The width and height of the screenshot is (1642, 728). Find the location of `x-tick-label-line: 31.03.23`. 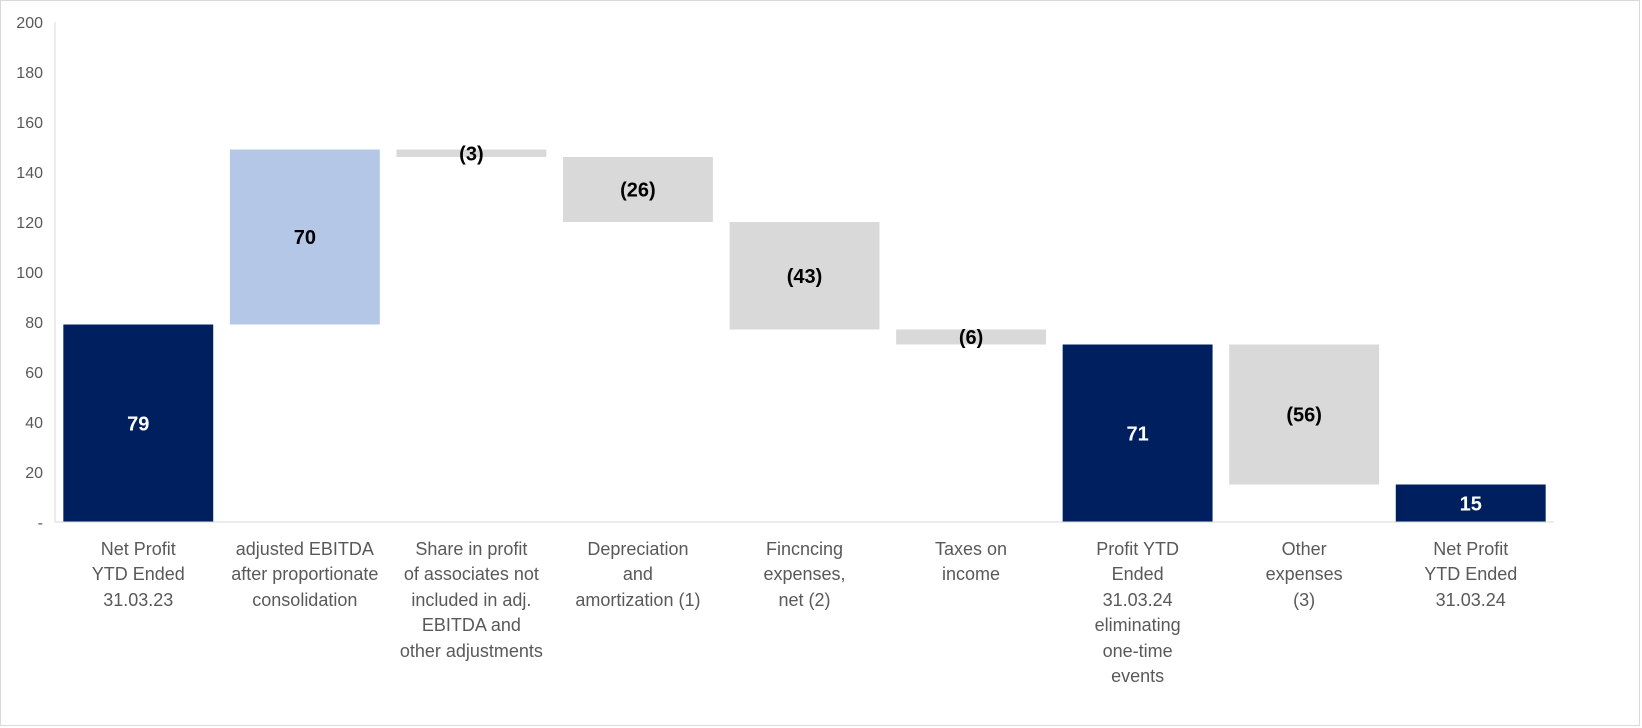

x-tick-label-line: 31.03.23 is located at coordinates (138, 599).